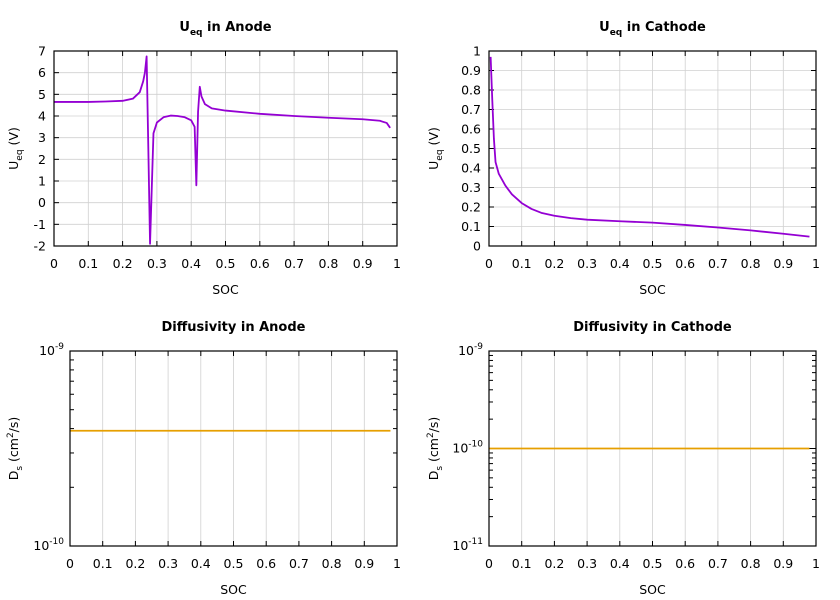 The height and width of the screenshot is (600, 840). I want to click on y-tick-label: 0.9, so click(471, 70).